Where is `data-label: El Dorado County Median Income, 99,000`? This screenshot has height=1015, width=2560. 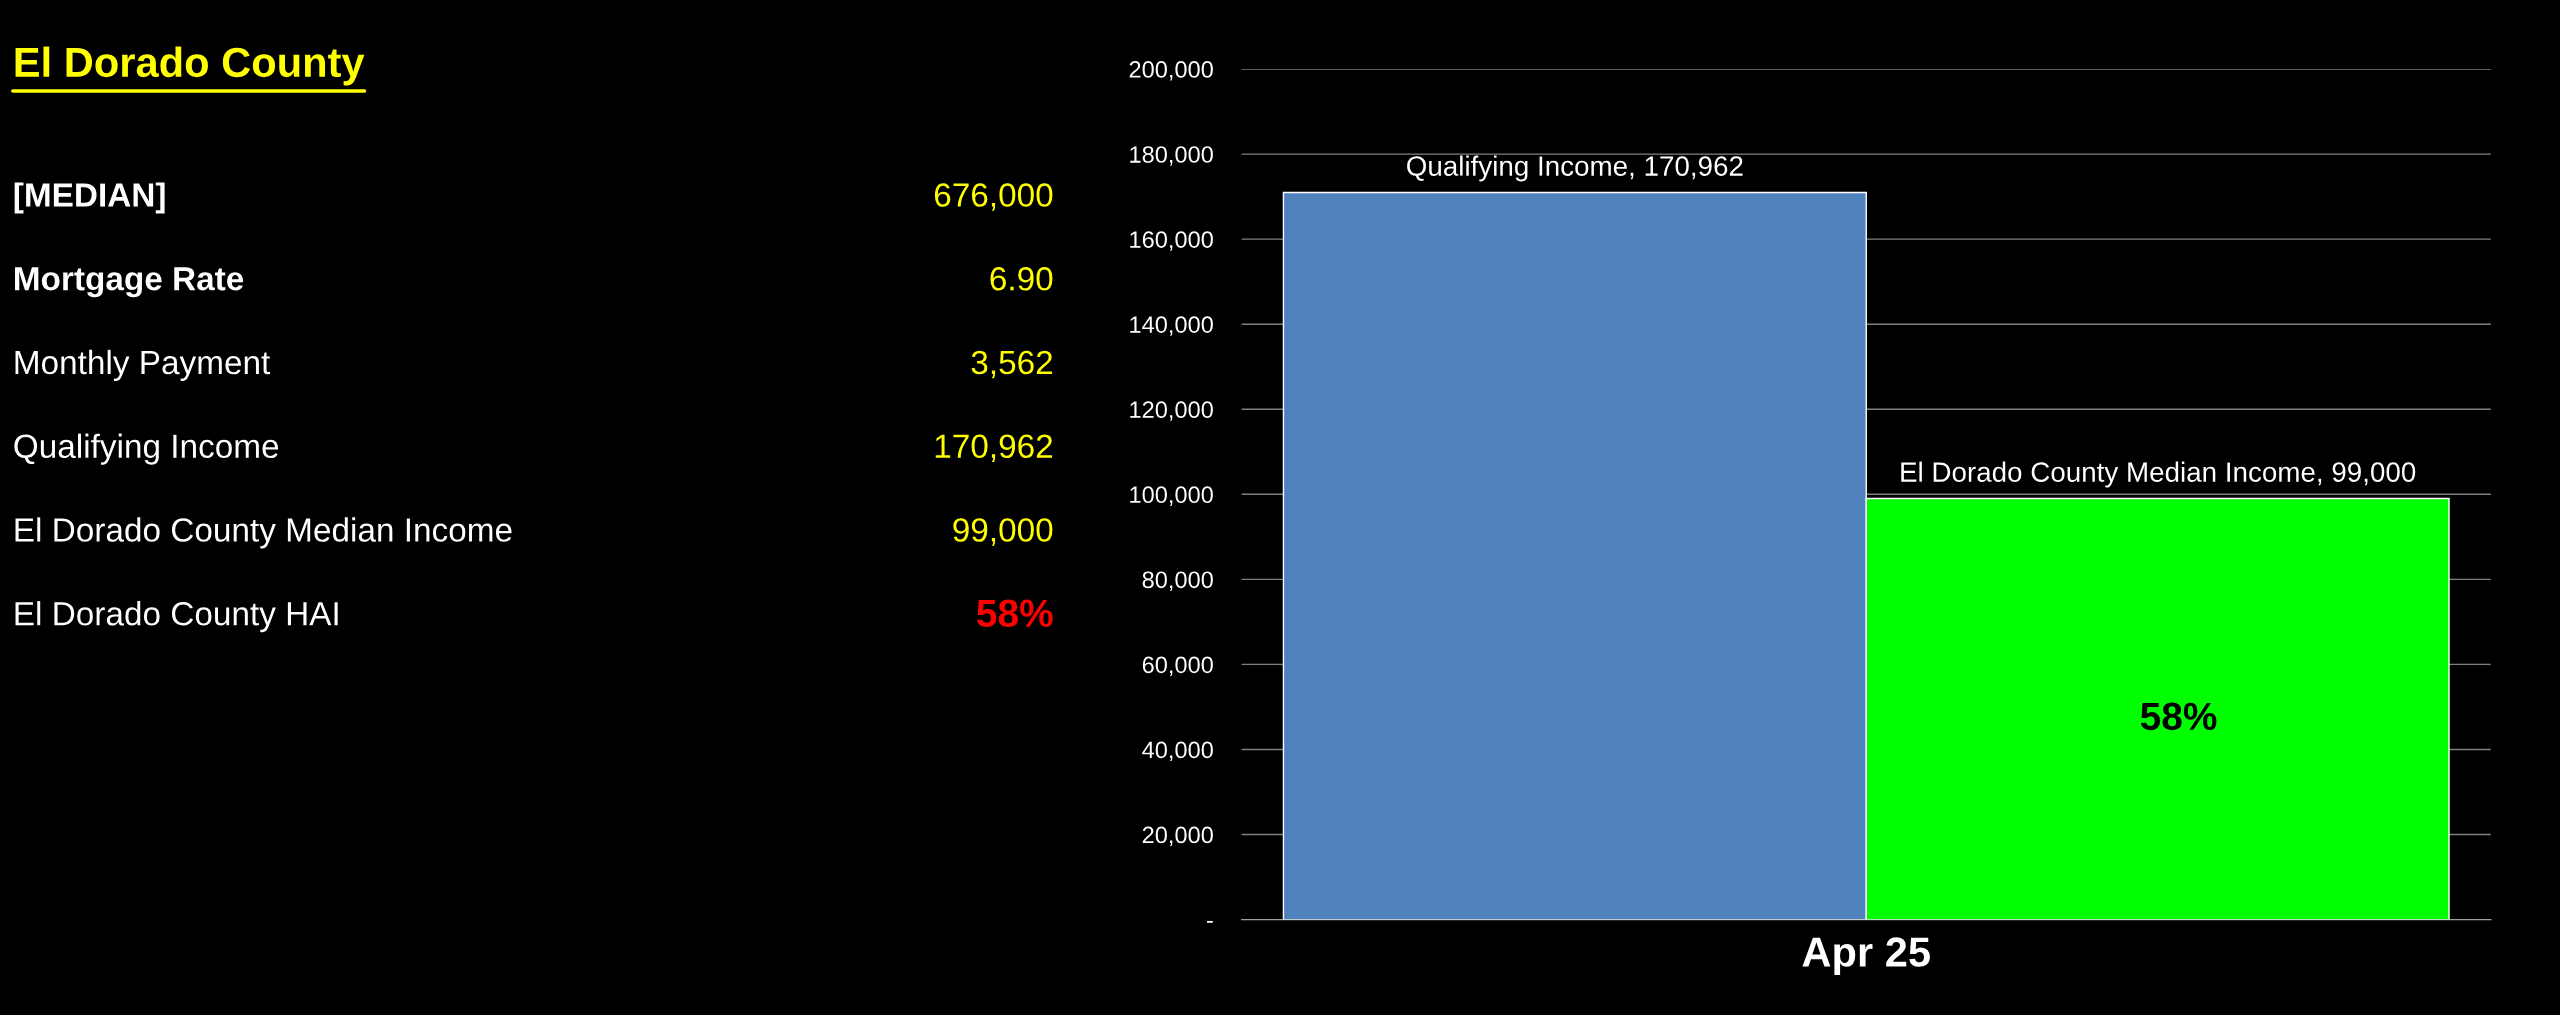
data-label: El Dorado County Median Income, 99,000 is located at coordinates (2158, 474).